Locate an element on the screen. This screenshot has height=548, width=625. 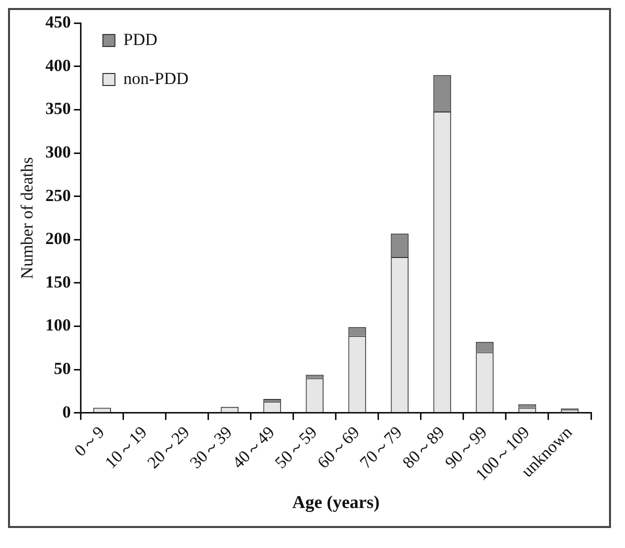
y-axis-title: Number of deaths is located at coordinates (27, 218).